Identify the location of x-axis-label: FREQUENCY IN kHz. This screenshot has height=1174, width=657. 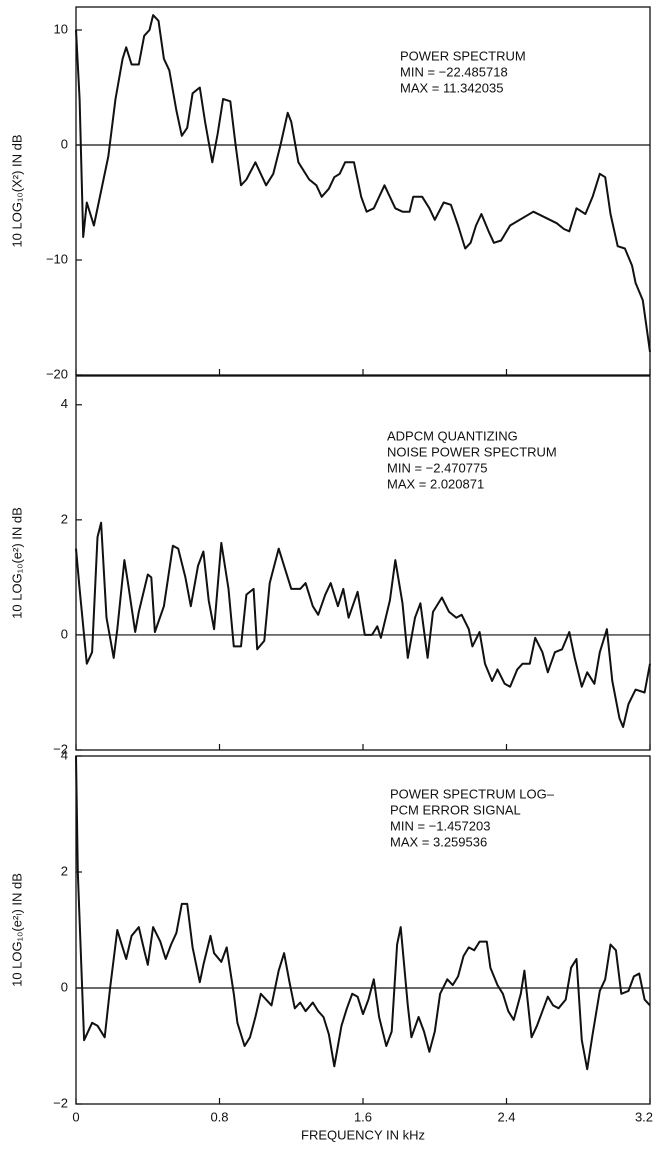
(363, 1134).